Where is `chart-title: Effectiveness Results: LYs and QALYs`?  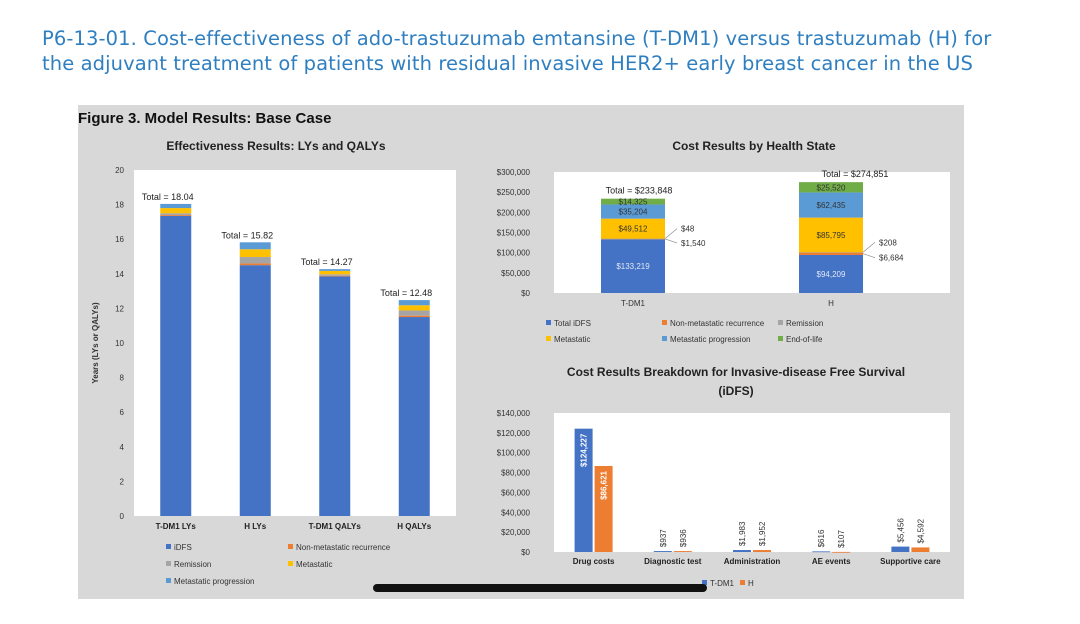 chart-title: Effectiveness Results: LYs and QALYs is located at coordinates (276, 146).